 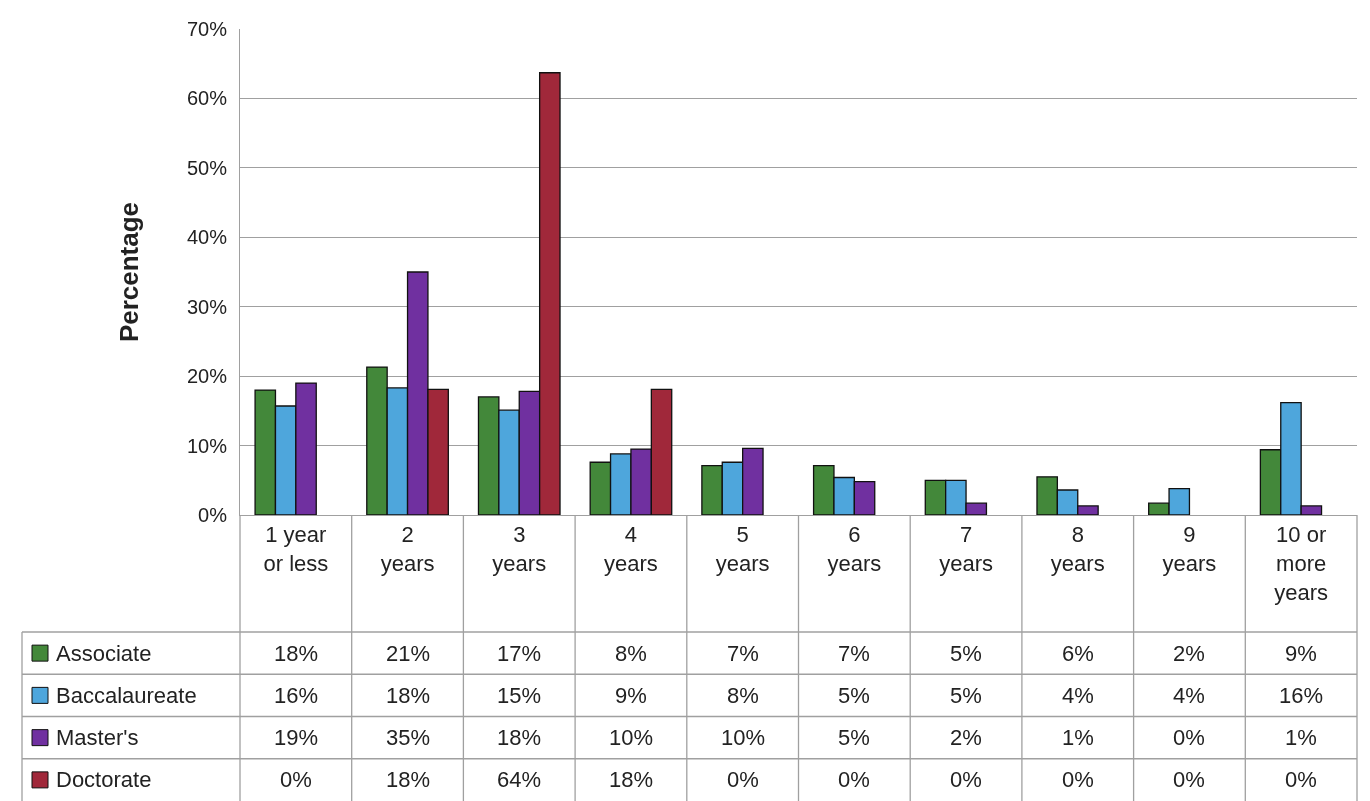 What do you see at coordinates (126, 695) in the screenshot?
I see `legend-label: Baccalaureate` at bounding box center [126, 695].